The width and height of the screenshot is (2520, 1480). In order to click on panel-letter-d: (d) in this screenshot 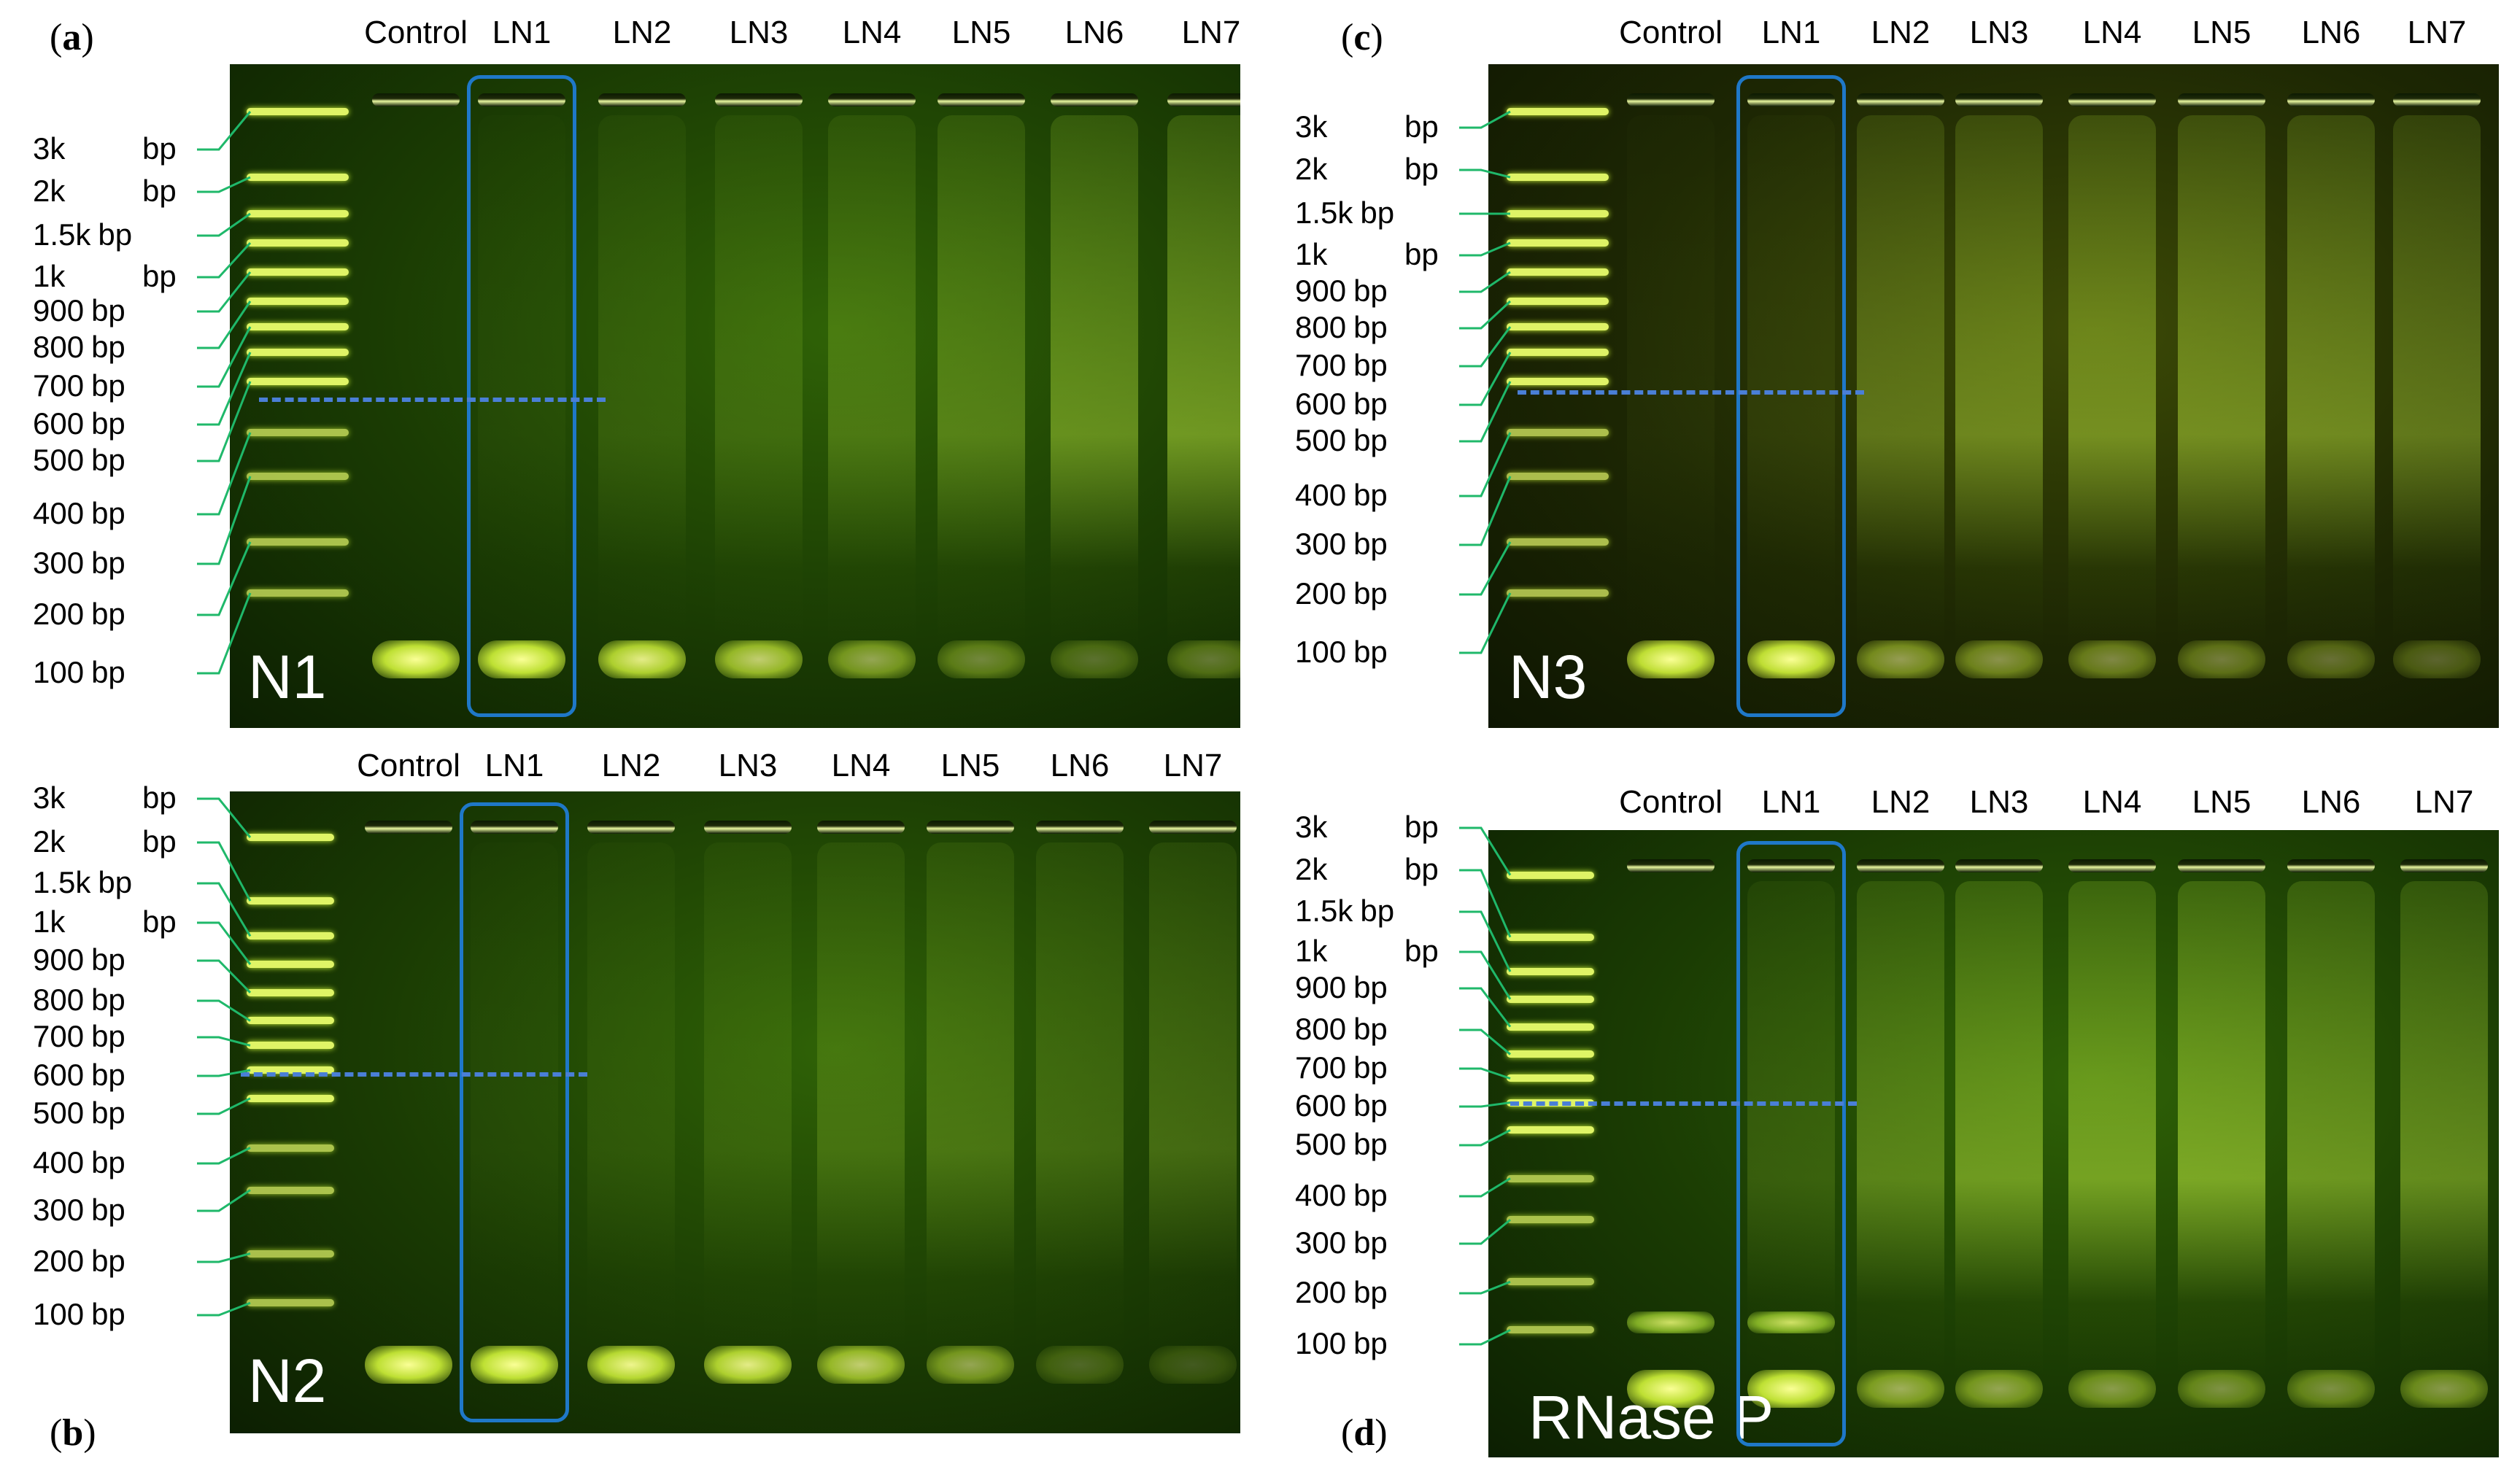, I will do `click(1365, 1433)`.